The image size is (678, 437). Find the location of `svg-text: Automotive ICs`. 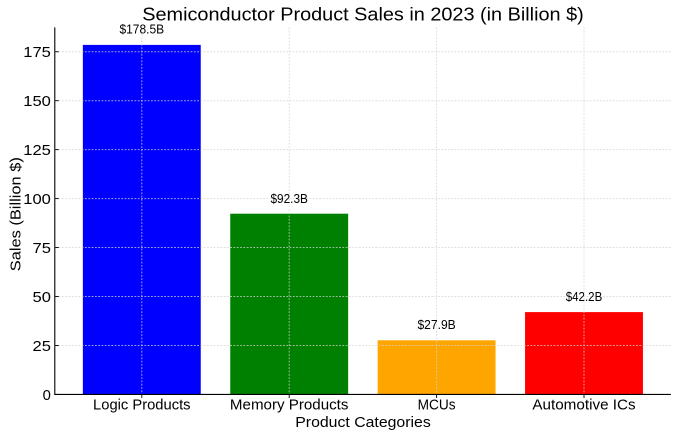

svg-text: Automotive ICs is located at coordinates (583, 405).